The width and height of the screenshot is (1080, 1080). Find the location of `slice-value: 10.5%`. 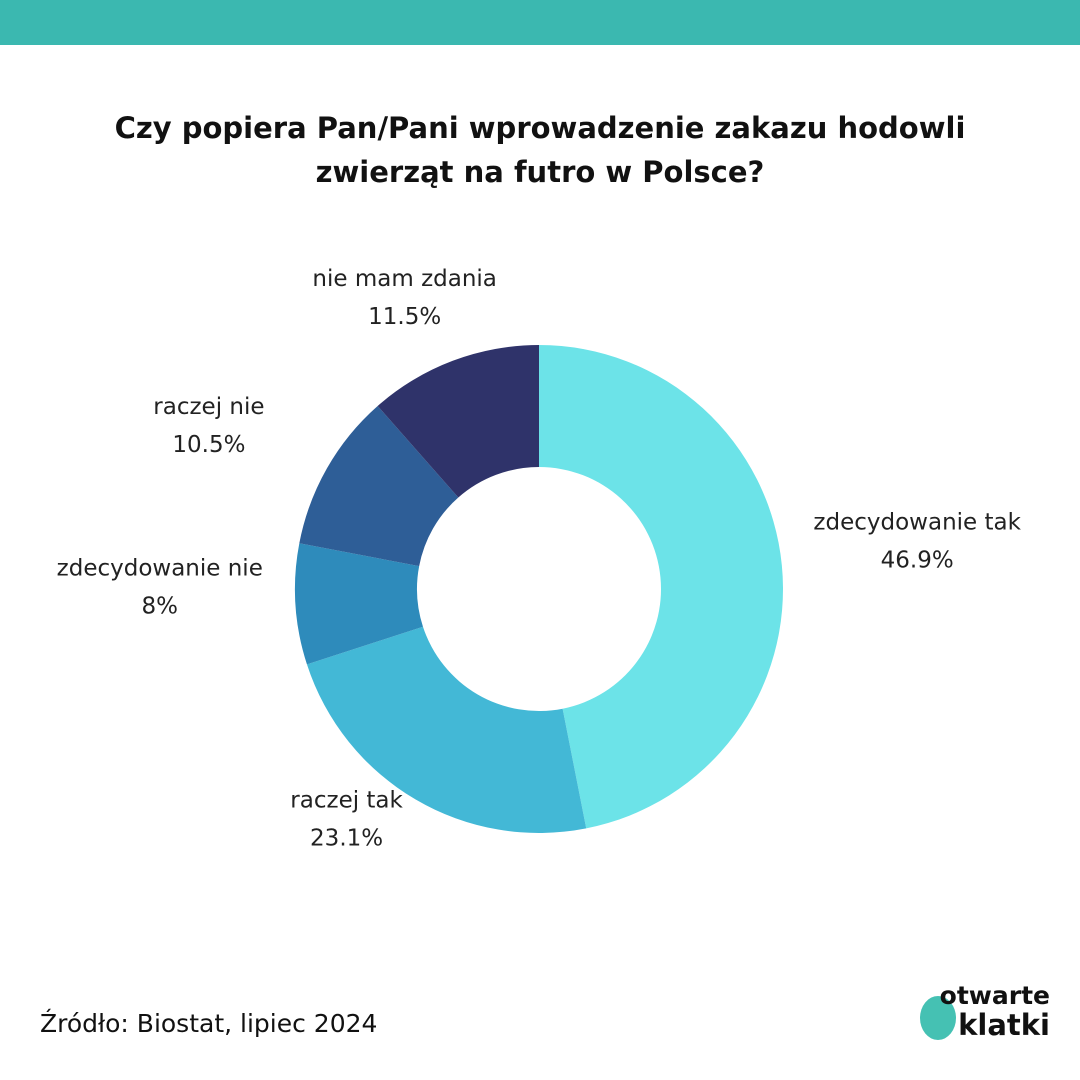

slice-value: 10.5% is located at coordinates (208, 445).